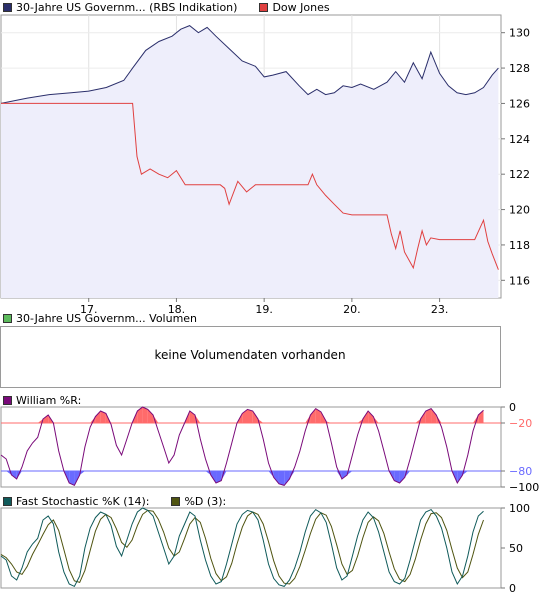  Describe the element at coordinates (7, 400) in the screenshot. I see `william-swatch` at that location.